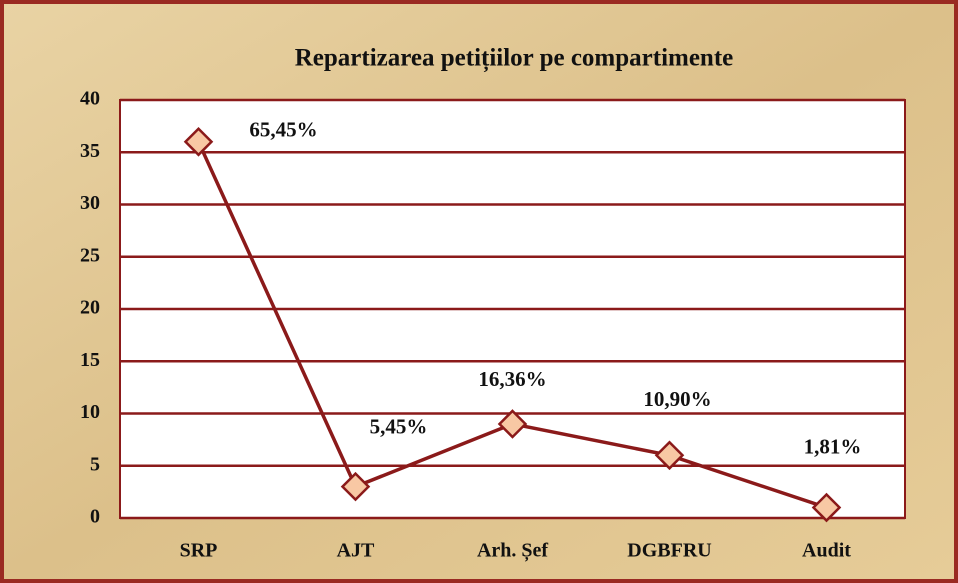 The height and width of the screenshot is (583, 958). What do you see at coordinates (399, 426) in the screenshot?
I see `annotation: 5,45%` at bounding box center [399, 426].